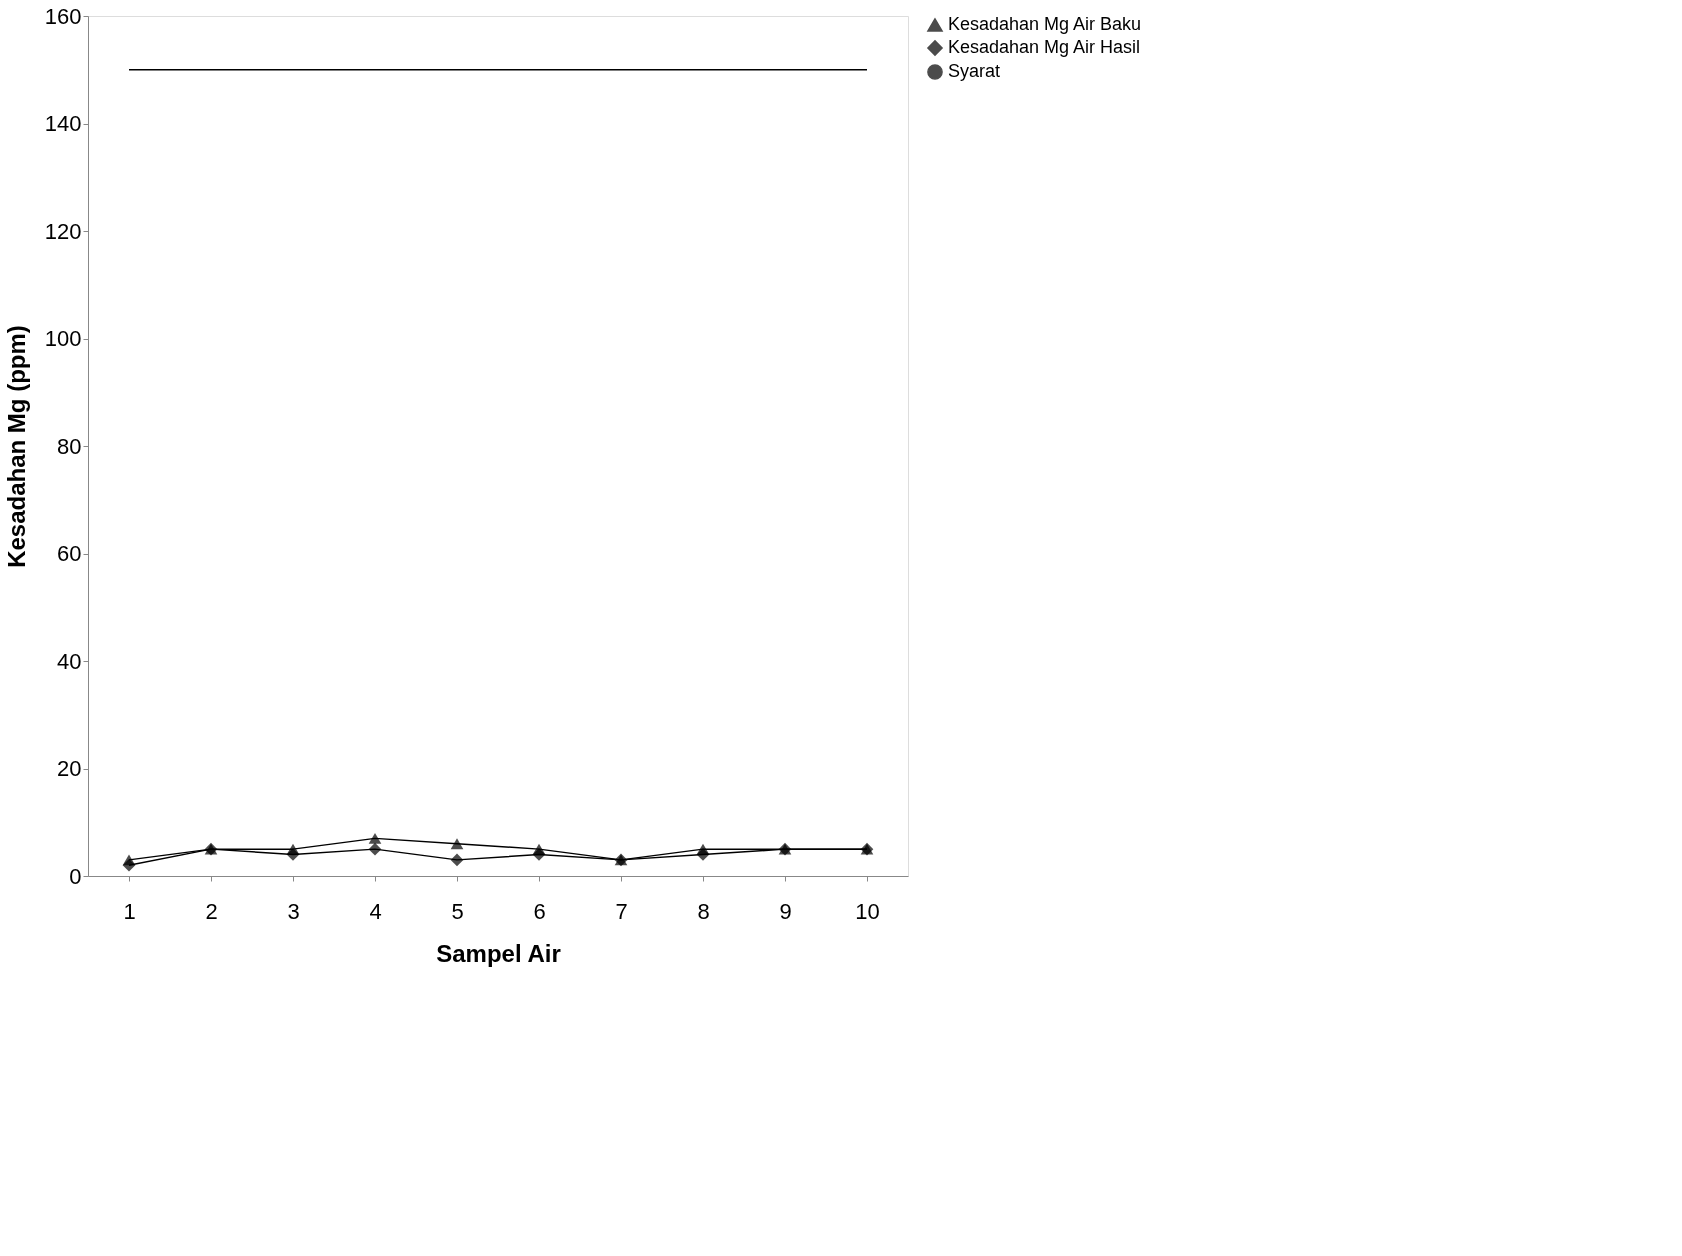 Image resolution: width=1682 pixels, height=1256 pixels. What do you see at coordinates (129, 911) in the screenshot?
I see `x-tick-label: 1` at bounding box center [129, 911].